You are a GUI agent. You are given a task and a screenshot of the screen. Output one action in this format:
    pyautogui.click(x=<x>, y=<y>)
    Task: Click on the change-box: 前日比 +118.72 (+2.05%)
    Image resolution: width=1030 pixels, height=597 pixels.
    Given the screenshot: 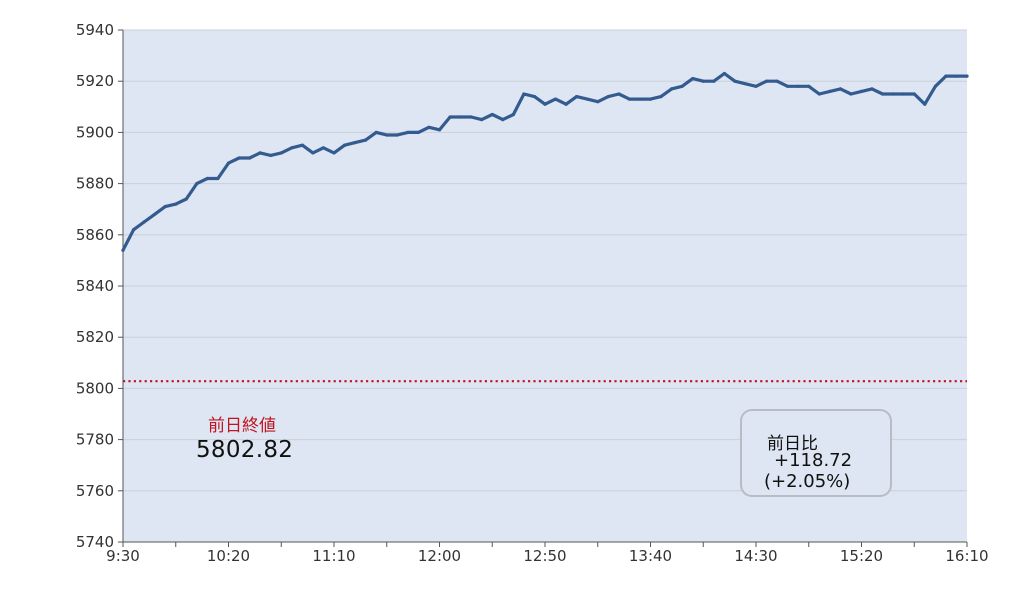 What is the action you would take?
    pyautogui.click(x=816, y=453)
    